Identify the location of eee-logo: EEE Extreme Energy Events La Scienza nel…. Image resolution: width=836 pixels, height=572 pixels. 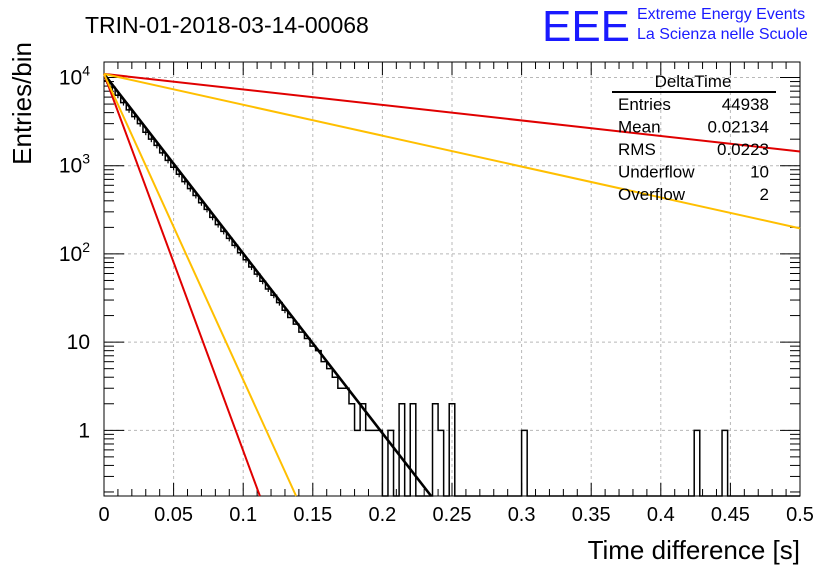
(675, 26).